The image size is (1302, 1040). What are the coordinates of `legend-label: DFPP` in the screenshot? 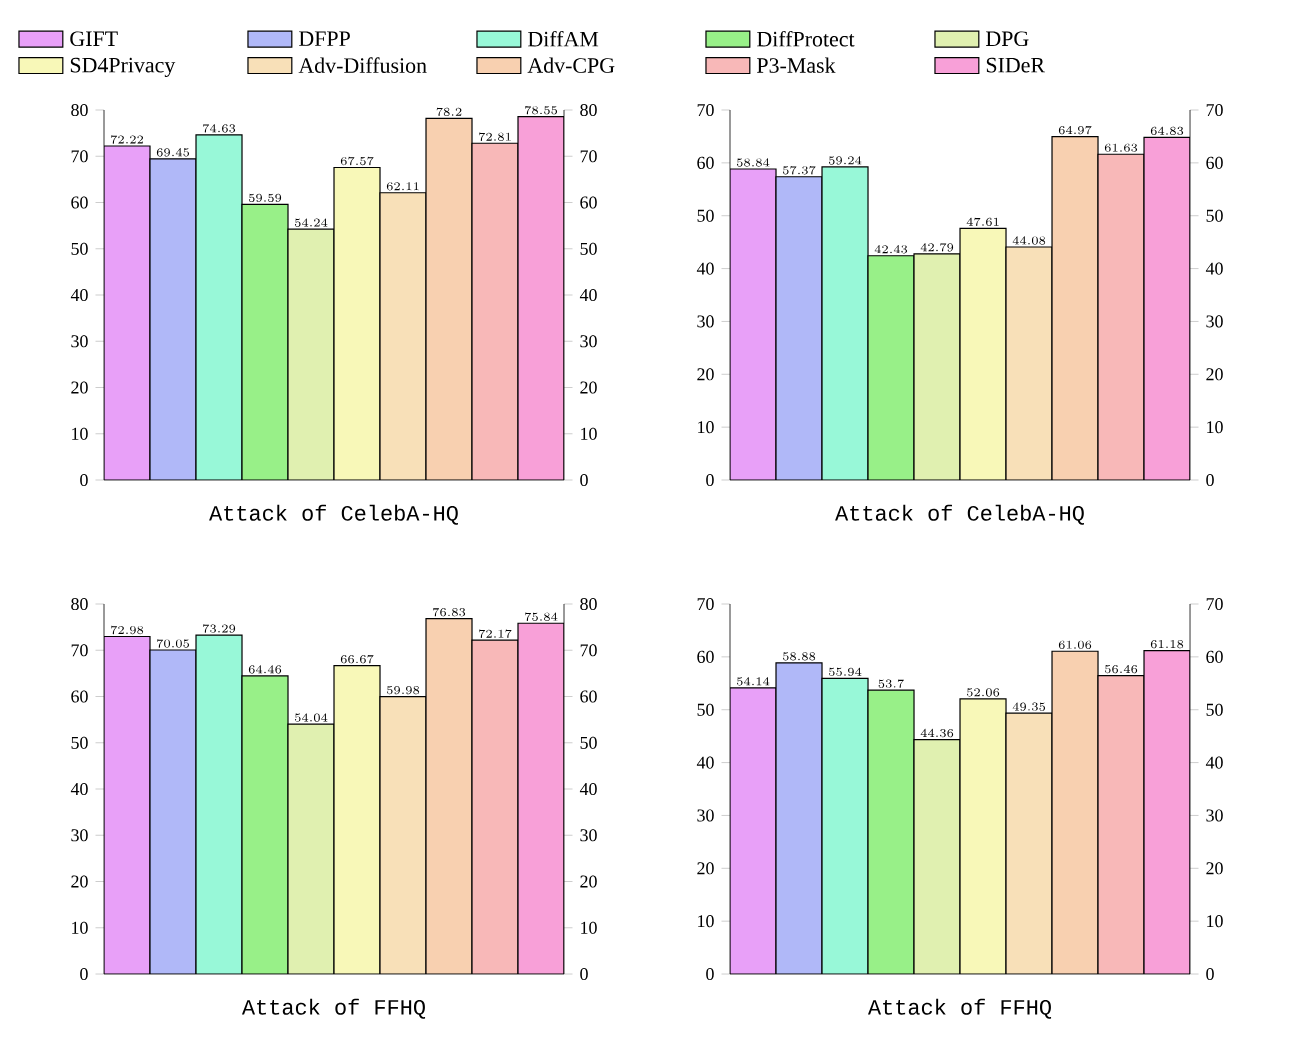 It's located at (324, 38).